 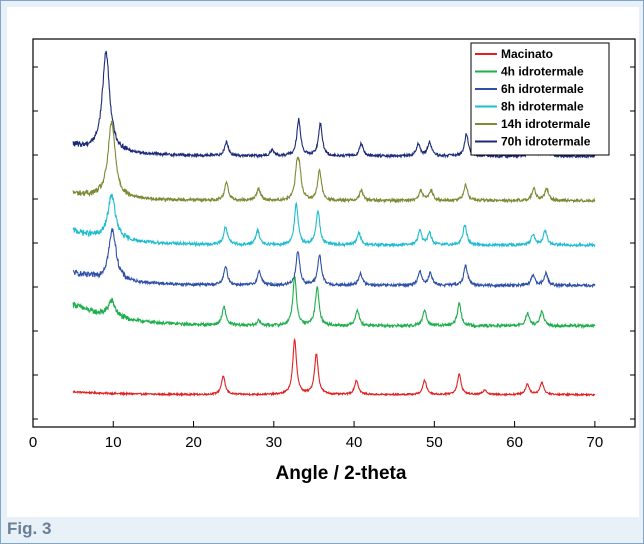 I want to click on x-tick-label: 20, so click(x=193, y=442).